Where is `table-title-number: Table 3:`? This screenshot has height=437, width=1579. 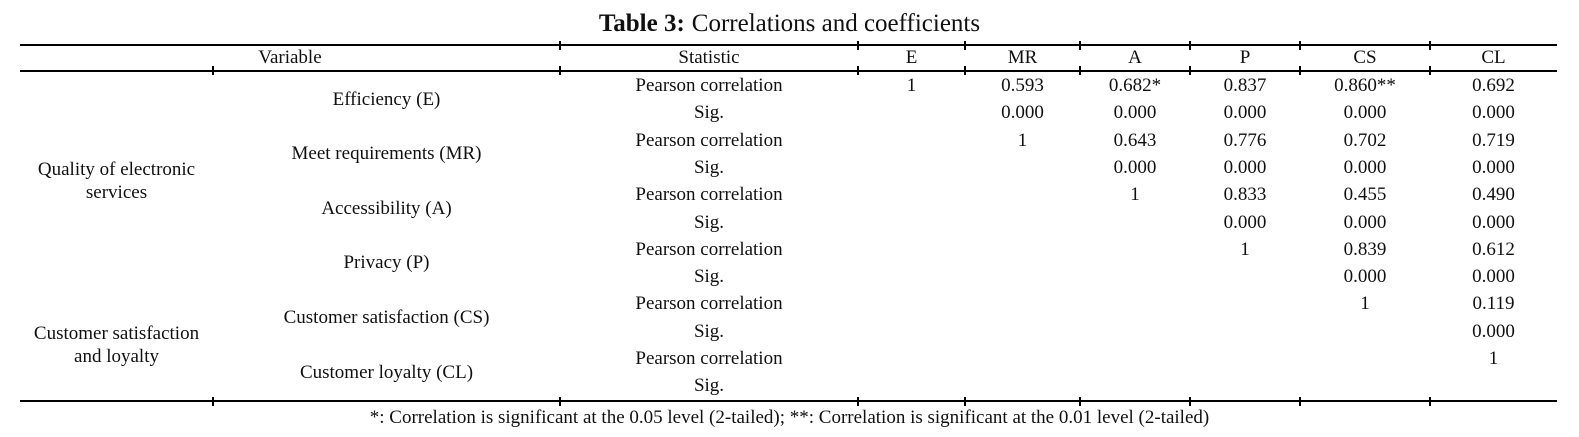
table-title-number: Table 3: is located at coordinates (641, 23).